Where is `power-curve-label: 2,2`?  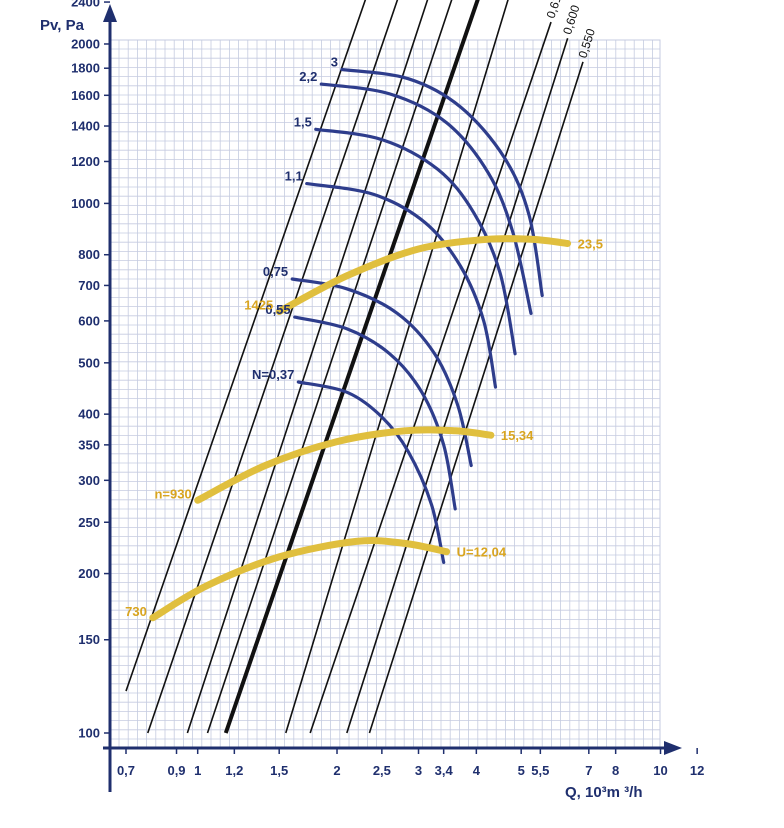 power-curve-label: 2,2 is located at coordinates (308, 76).